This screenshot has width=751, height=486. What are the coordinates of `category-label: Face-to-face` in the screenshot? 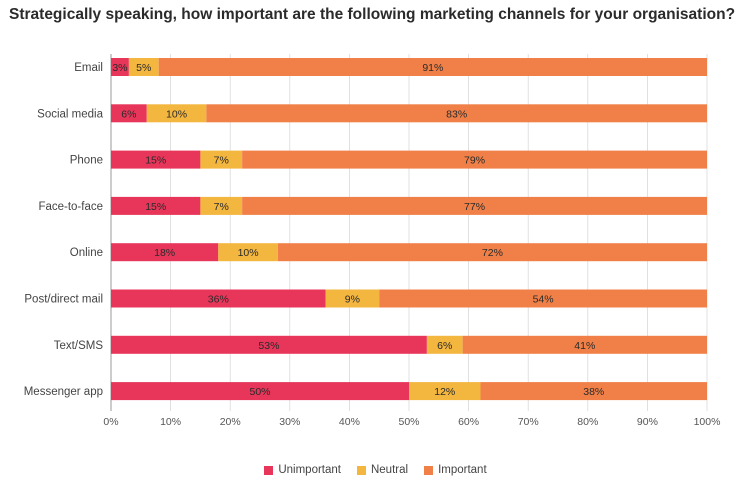 It's located at (70, 207).